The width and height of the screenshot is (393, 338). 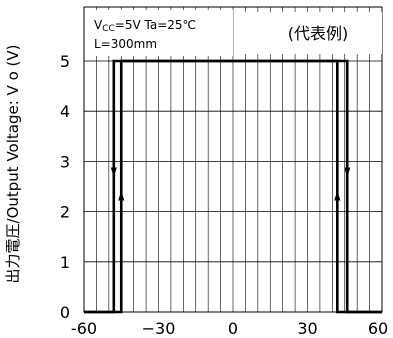 I want to click on typical-note: (代表例), so click(x=318, y=33).